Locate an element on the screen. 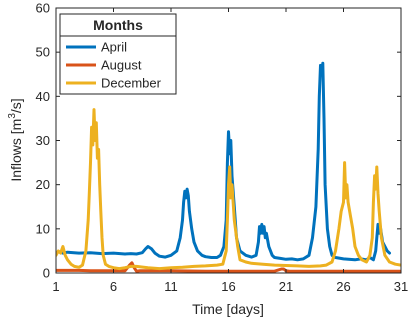 The height and width of the screenshot is (324, 411). x-tick-label: 21 is located at coordinates (286, 286).